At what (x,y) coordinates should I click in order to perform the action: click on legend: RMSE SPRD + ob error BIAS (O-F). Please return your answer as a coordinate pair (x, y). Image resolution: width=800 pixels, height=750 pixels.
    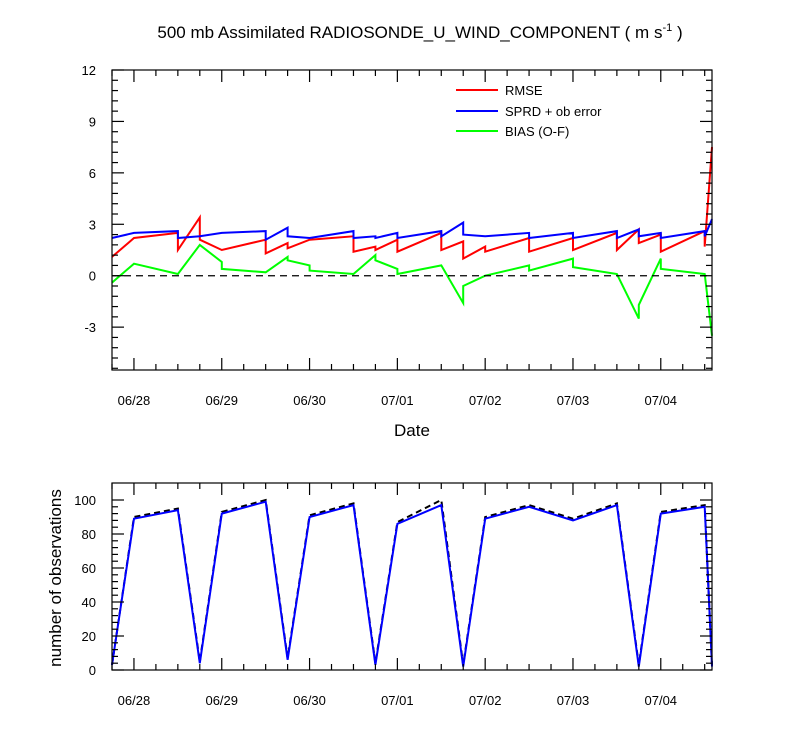
    Looking at the image, I should click on (529, 111).